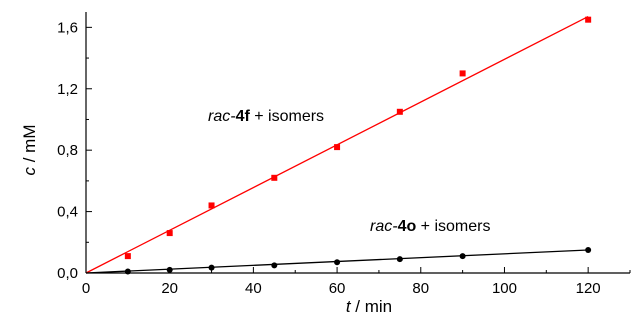 The image size is (639, 320). Describe the element at coordinates (266, 116) in the screenshot. I see `annotation-series-1: rac-4f + isomers` at that location.